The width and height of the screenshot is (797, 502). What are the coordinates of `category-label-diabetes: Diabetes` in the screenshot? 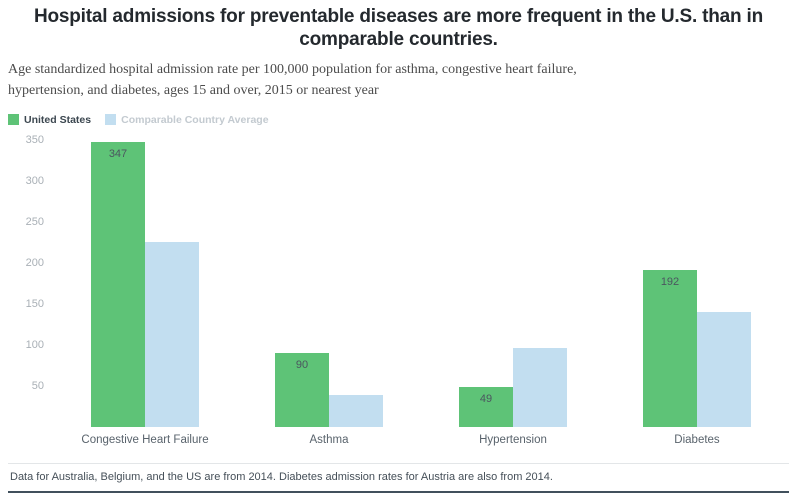 It's located at (697, 439).